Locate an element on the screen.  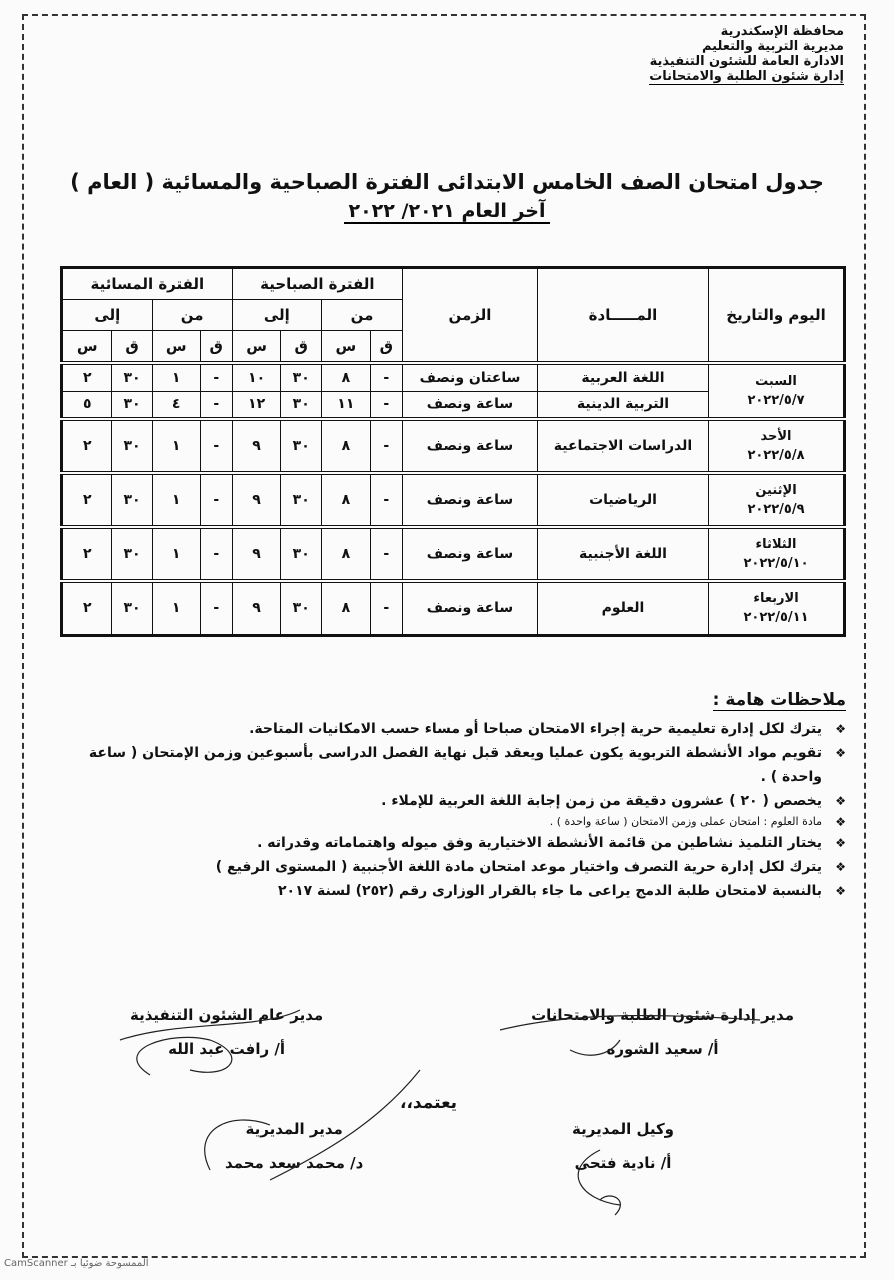
day-date-cell: الثلاثاء ٢٠٢٢/٥/١٠ is located at coordinates (776, 553).